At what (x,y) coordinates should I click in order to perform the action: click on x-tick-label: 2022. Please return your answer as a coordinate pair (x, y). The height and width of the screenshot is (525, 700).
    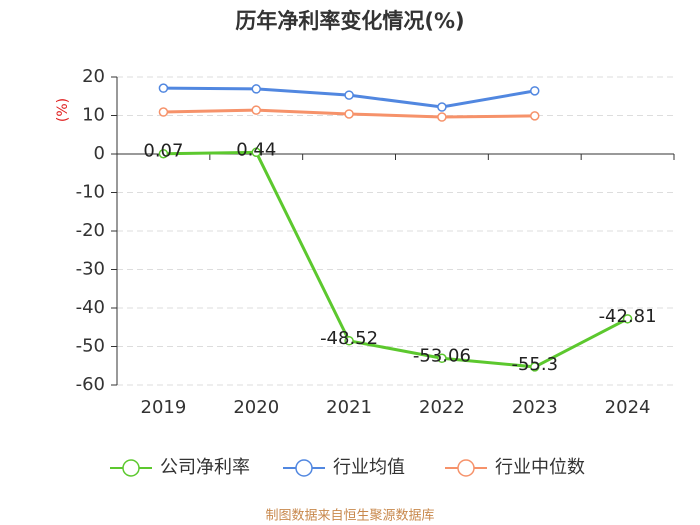
    Looking at the image, I should click on (442, 407).